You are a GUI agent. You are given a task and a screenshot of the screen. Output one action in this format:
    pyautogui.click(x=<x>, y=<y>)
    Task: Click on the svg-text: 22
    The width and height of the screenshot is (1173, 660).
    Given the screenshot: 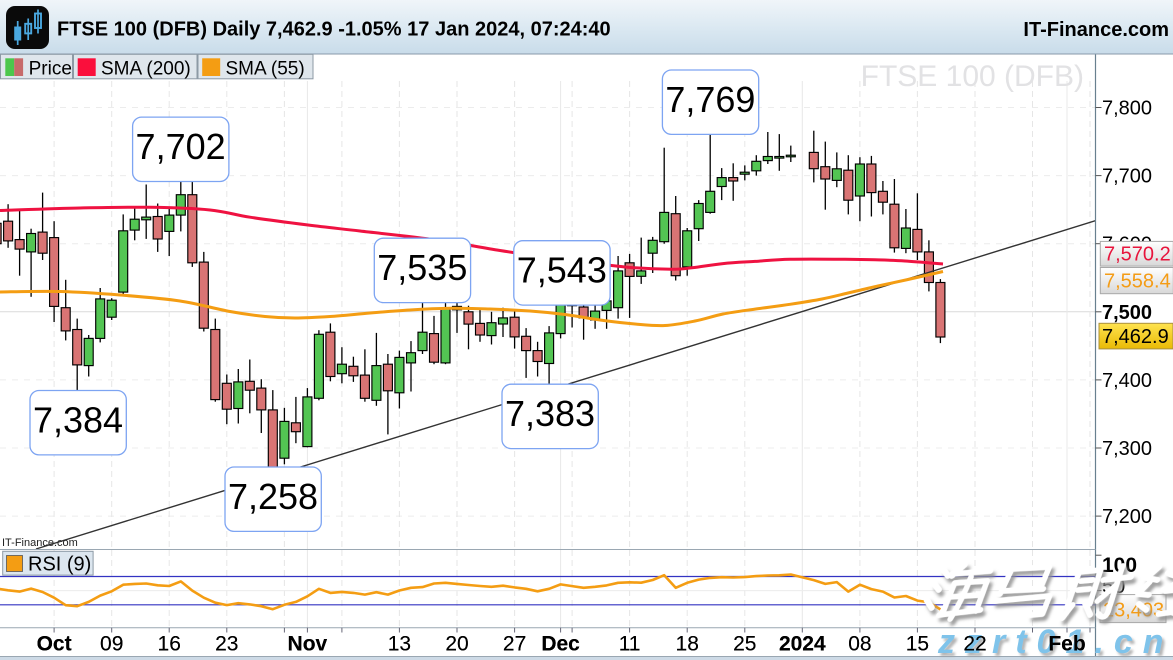 What is the action you would take?
    pyautogui.click(x=974, y=644)
    